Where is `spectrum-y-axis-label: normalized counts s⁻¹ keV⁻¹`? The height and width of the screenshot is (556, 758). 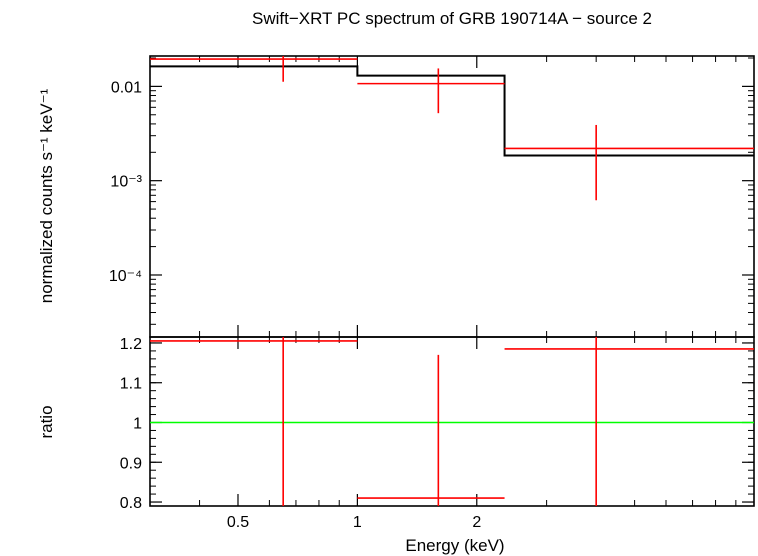
spectrum-y-axis-label: normalized counts s⁻¹ keV⁻¹ is located at coordinates (46, 195).